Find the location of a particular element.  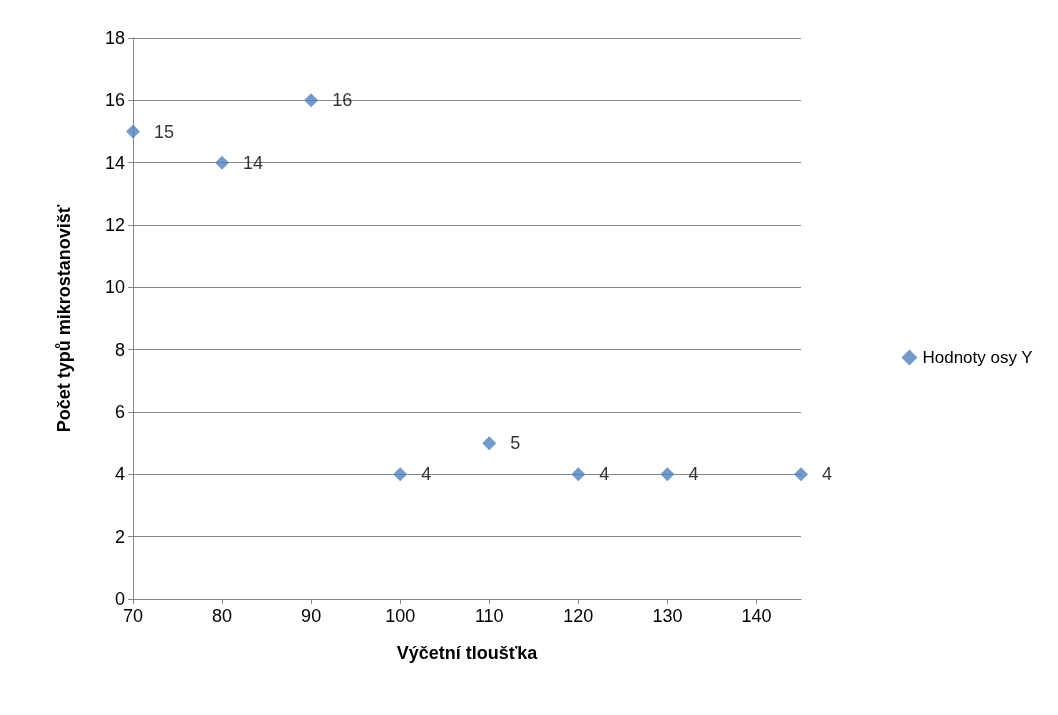

x-tick-label: 120 is located at coordinates (578, 616).